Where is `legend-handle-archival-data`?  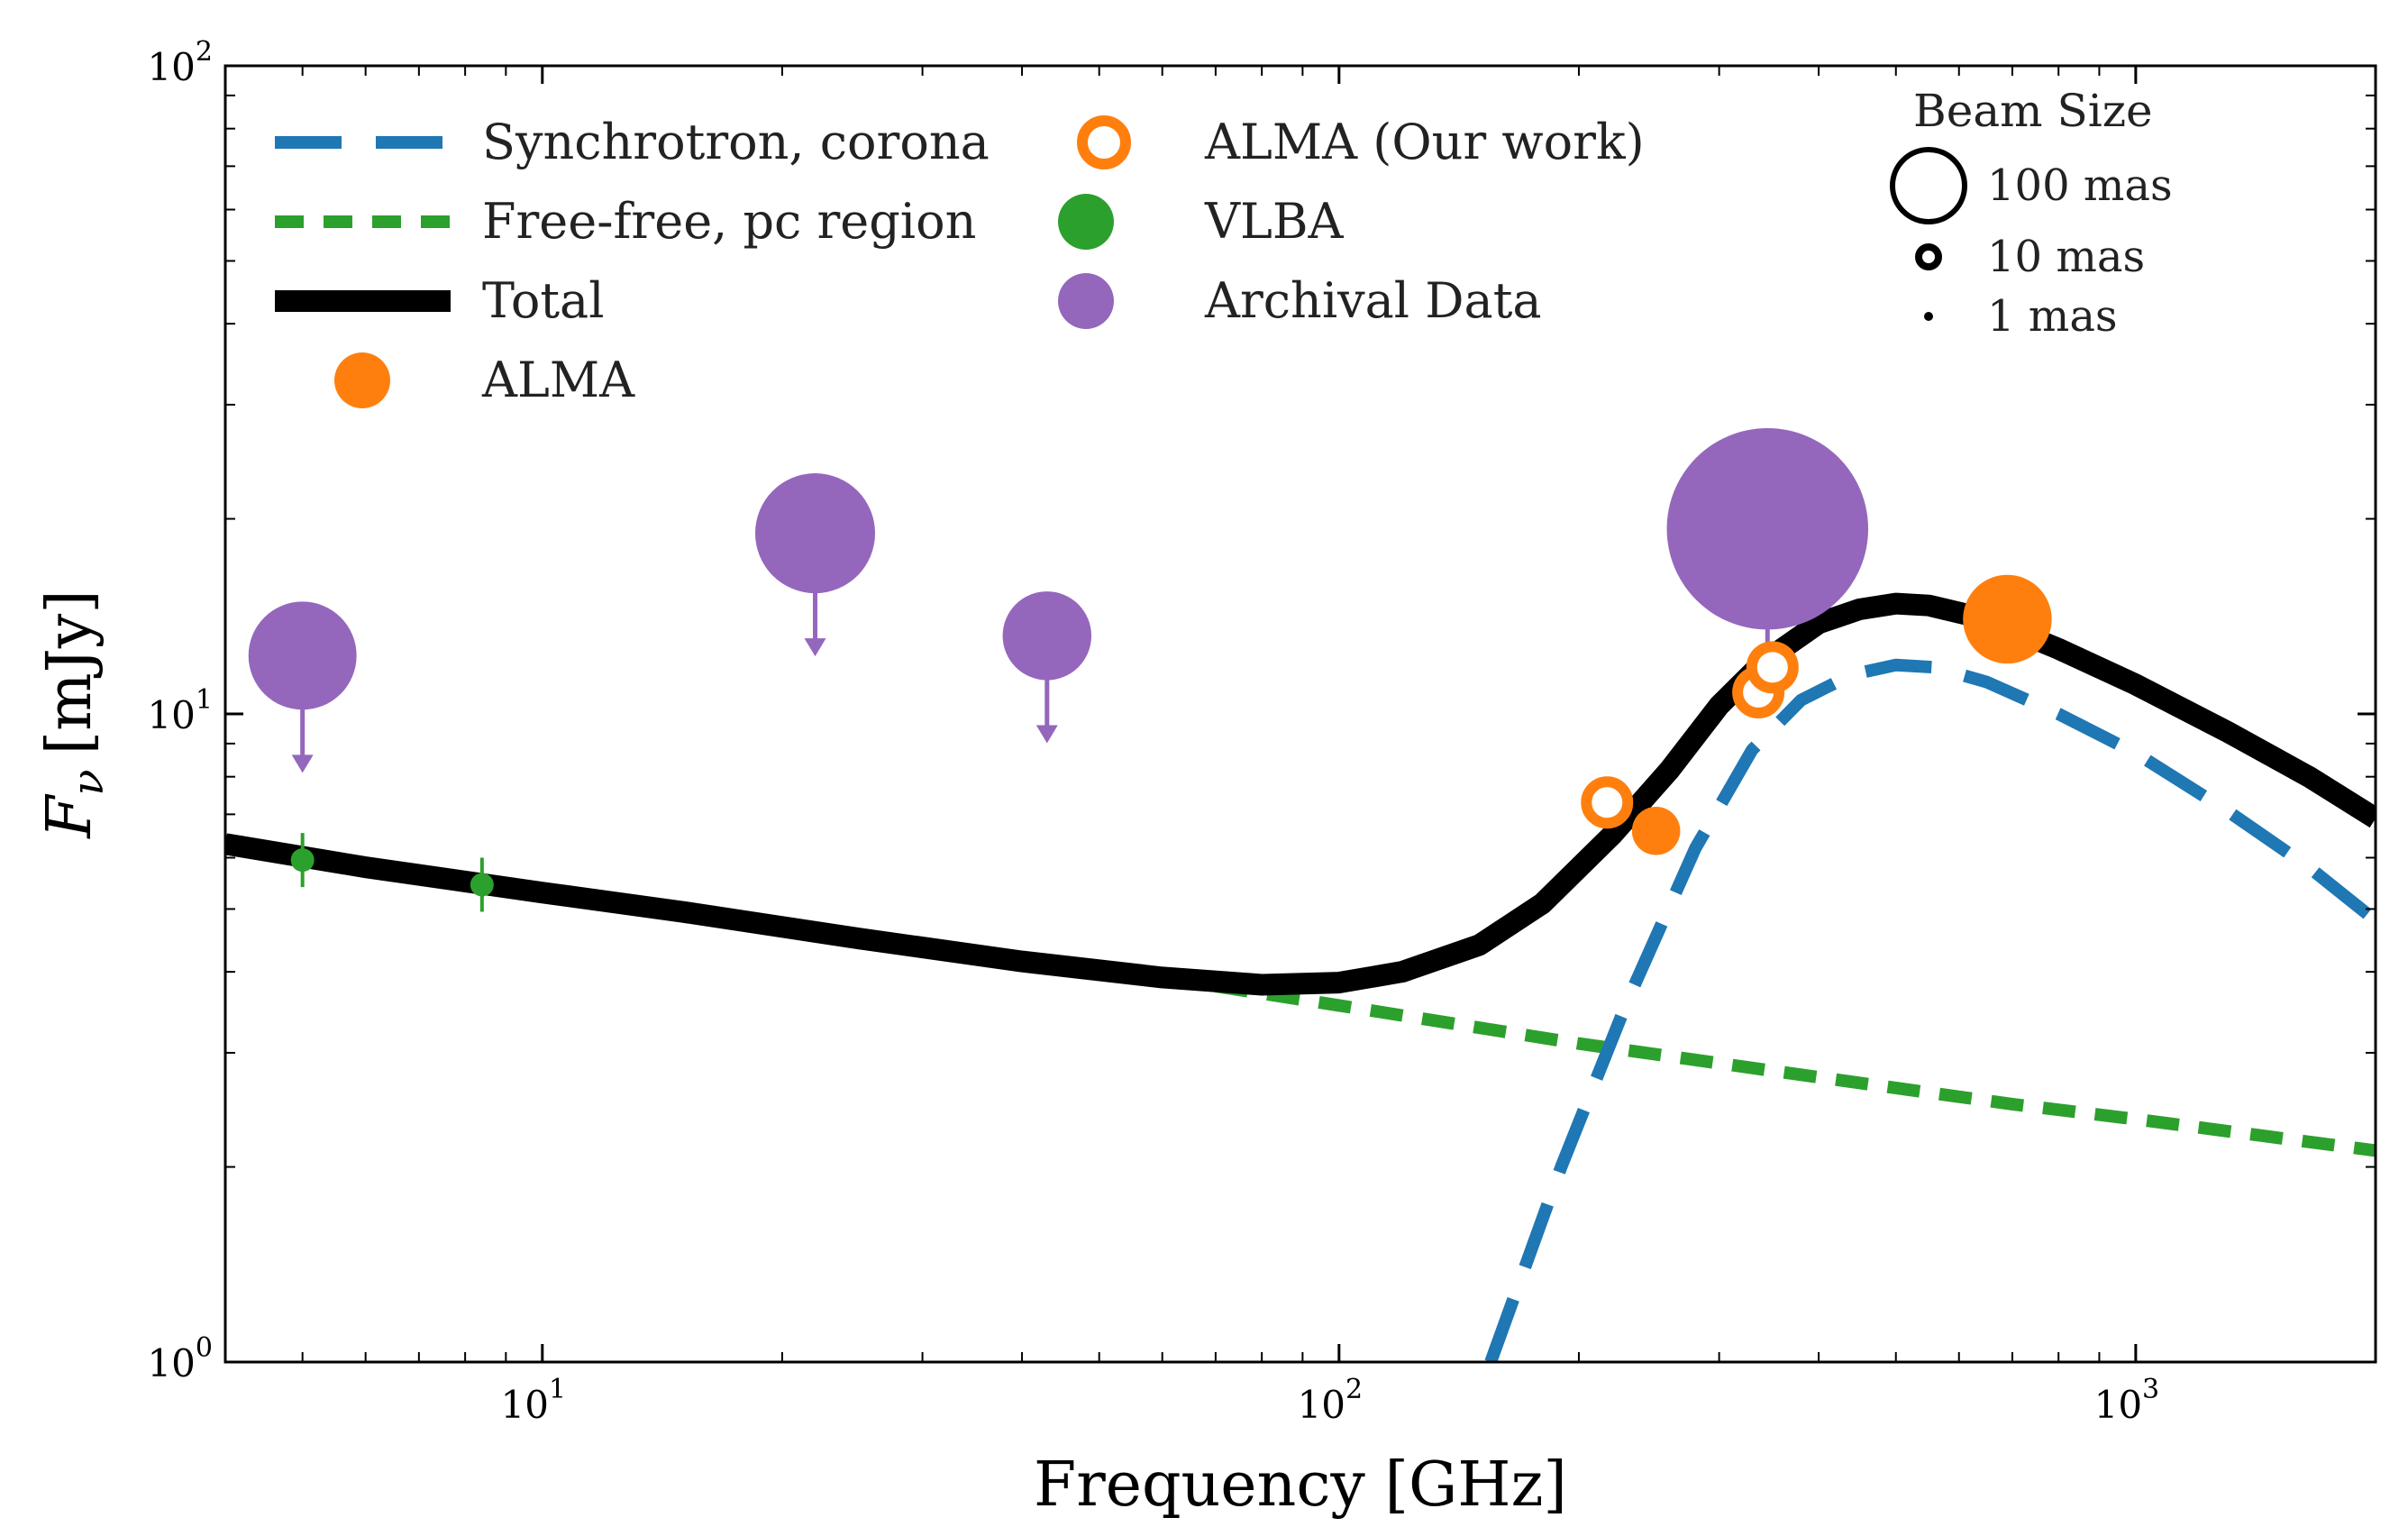 legend-handle-archival-data is located at coordinates (1086, 301).